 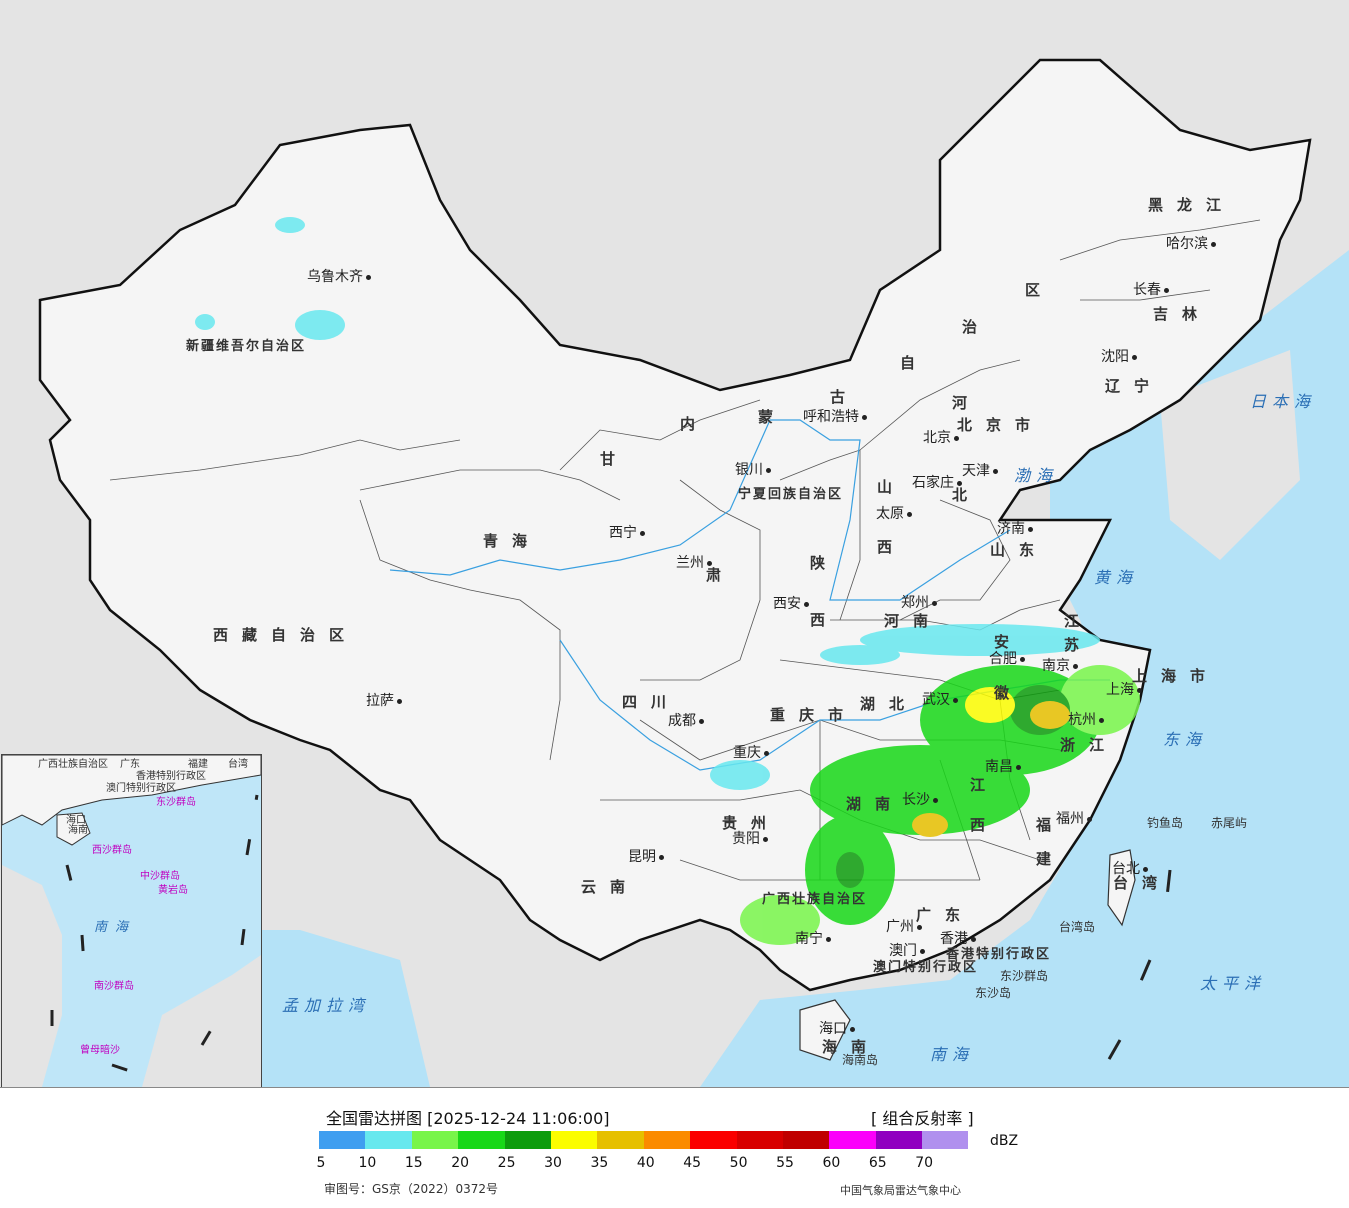 What do you see at coordinates (877, 1163) in the screenshot?
I see `scale-tick-label: 65` at bounding box center [877, 1163].